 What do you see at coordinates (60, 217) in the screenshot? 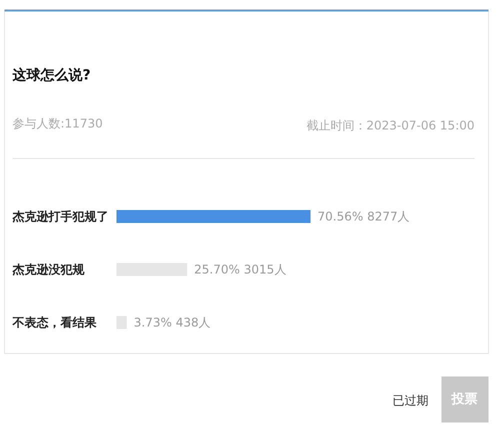
I see `y-tick-label: 杰克逊打手犯规了` at bounding box center [60, 217].